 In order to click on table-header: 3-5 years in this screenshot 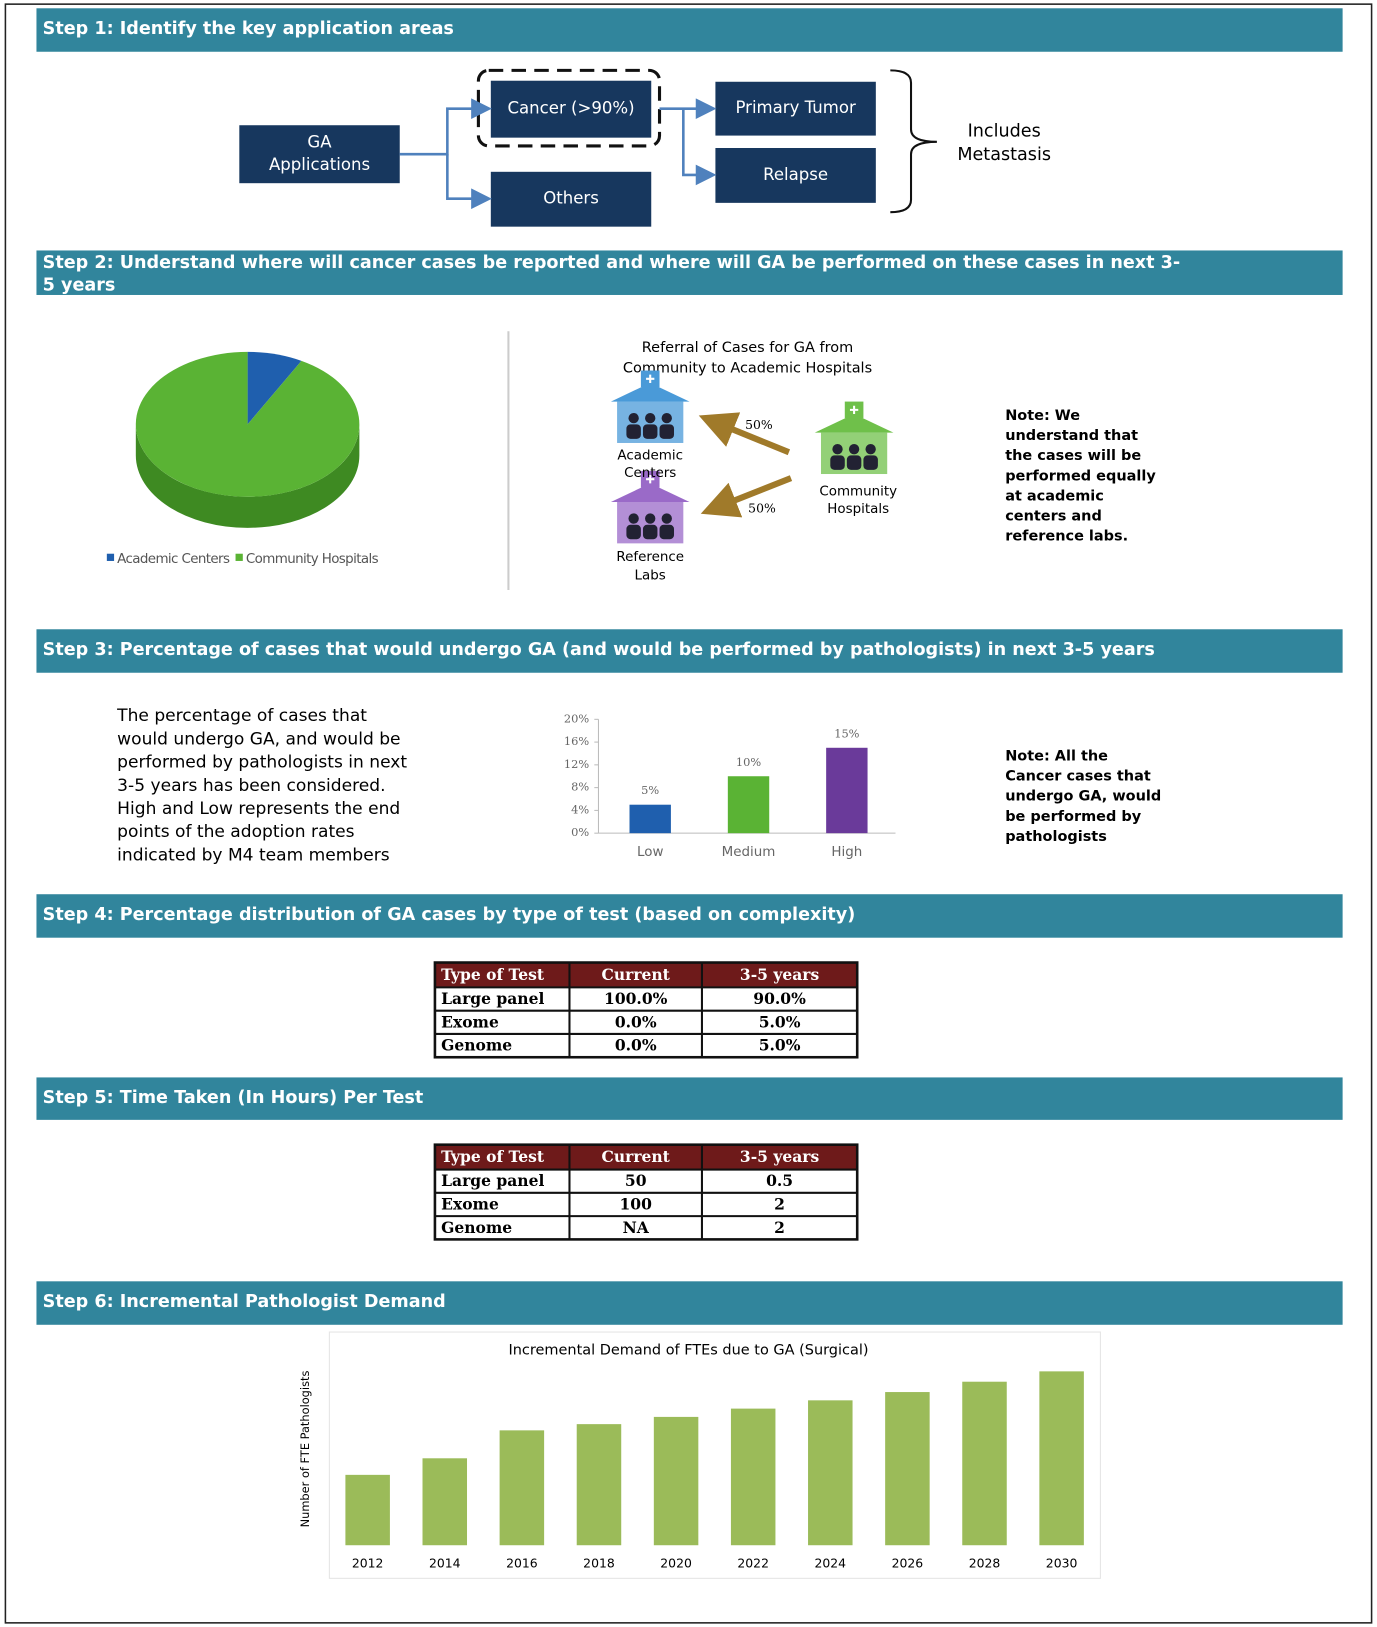, I will do `click(780, 974)`.